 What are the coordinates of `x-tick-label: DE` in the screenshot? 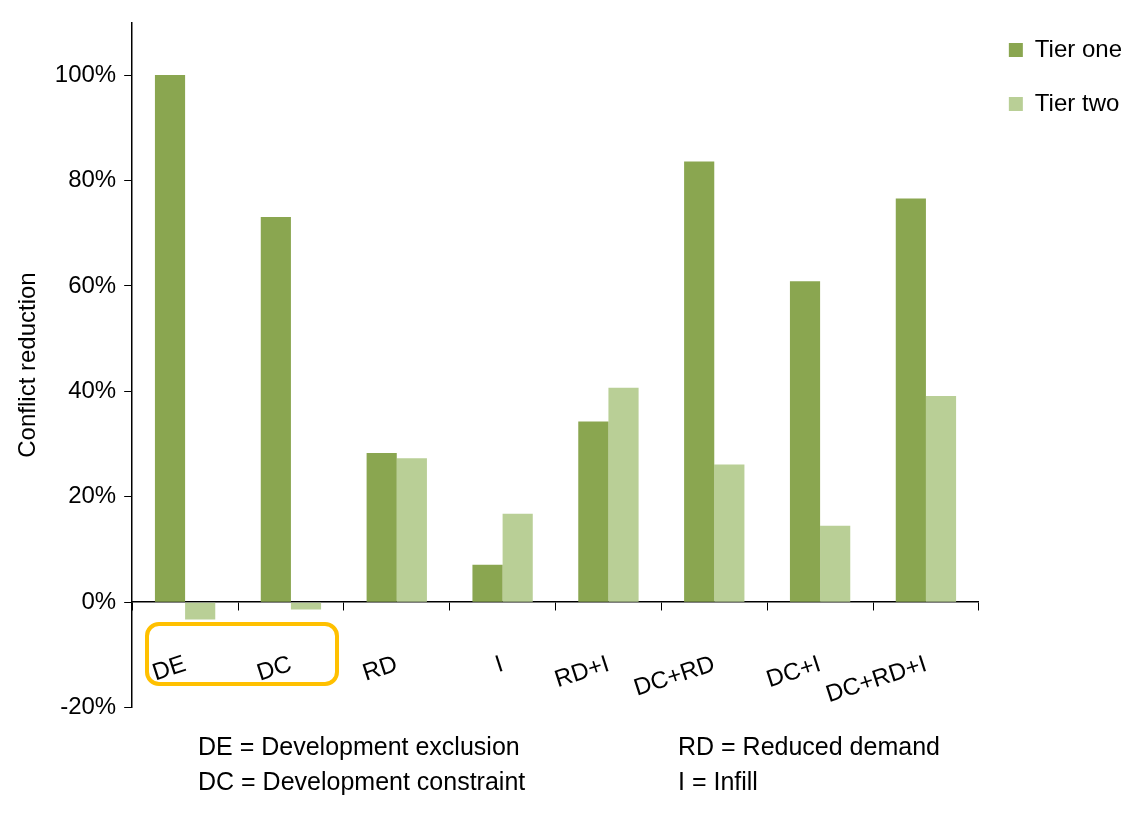 It's located at (168, 667).